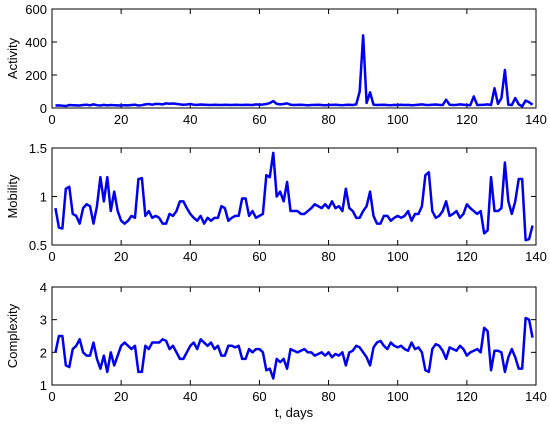 This screenshot has width=550, height=428. Describe the element at coordinates (43, 352) in the screenshot. I see `y-tick-label: 2` at that location.